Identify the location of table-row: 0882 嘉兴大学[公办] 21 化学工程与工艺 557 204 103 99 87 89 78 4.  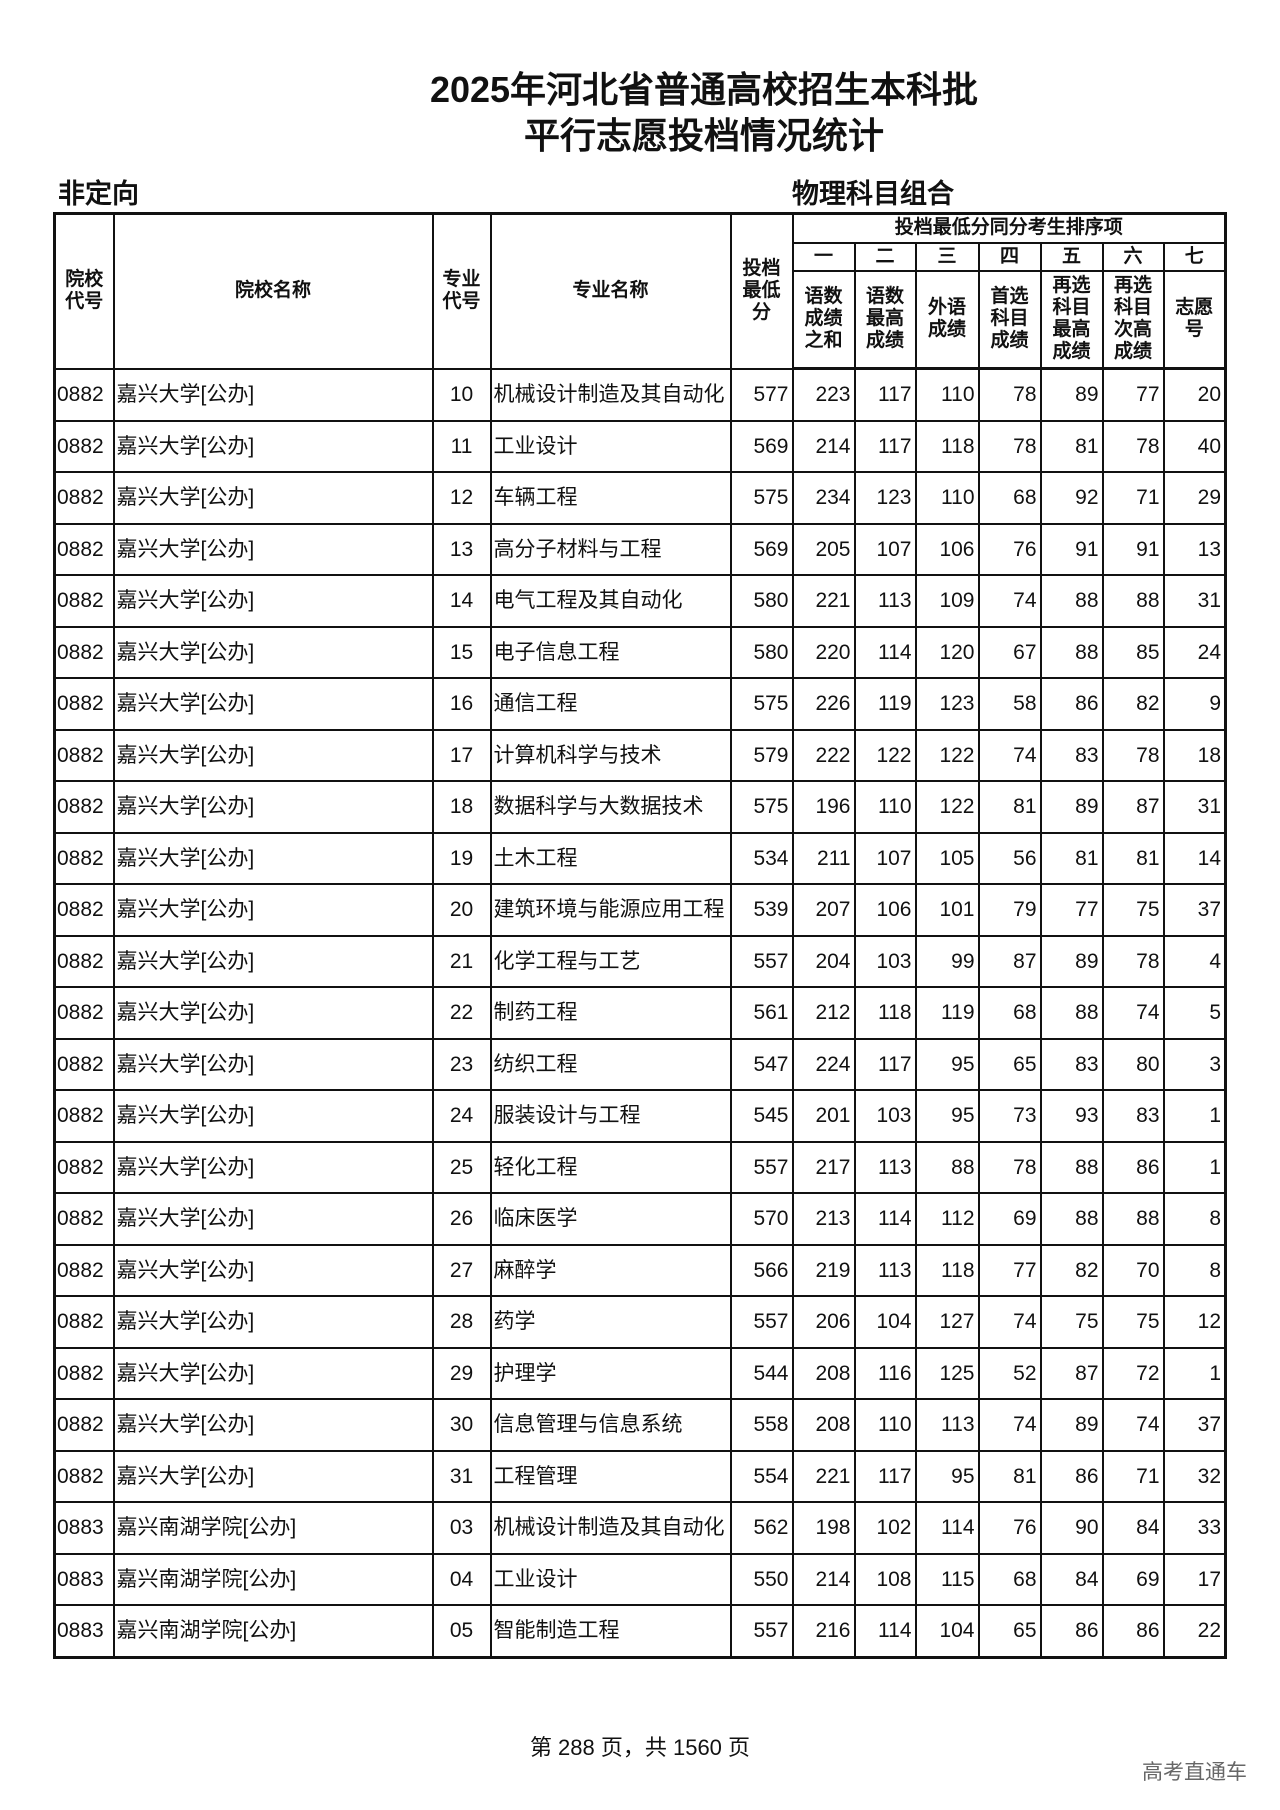
(640, 961).